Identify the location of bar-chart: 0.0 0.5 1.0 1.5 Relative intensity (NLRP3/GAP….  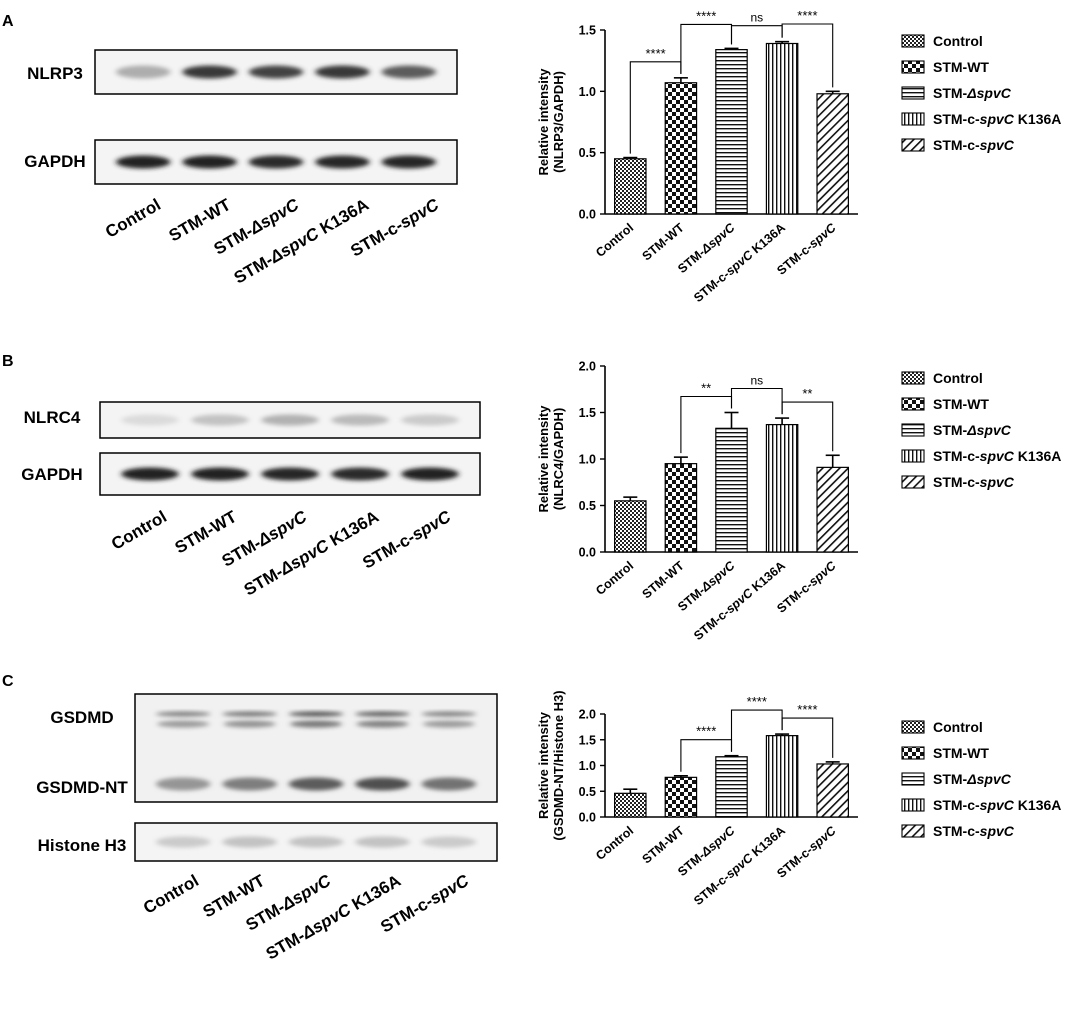
(697, 156).